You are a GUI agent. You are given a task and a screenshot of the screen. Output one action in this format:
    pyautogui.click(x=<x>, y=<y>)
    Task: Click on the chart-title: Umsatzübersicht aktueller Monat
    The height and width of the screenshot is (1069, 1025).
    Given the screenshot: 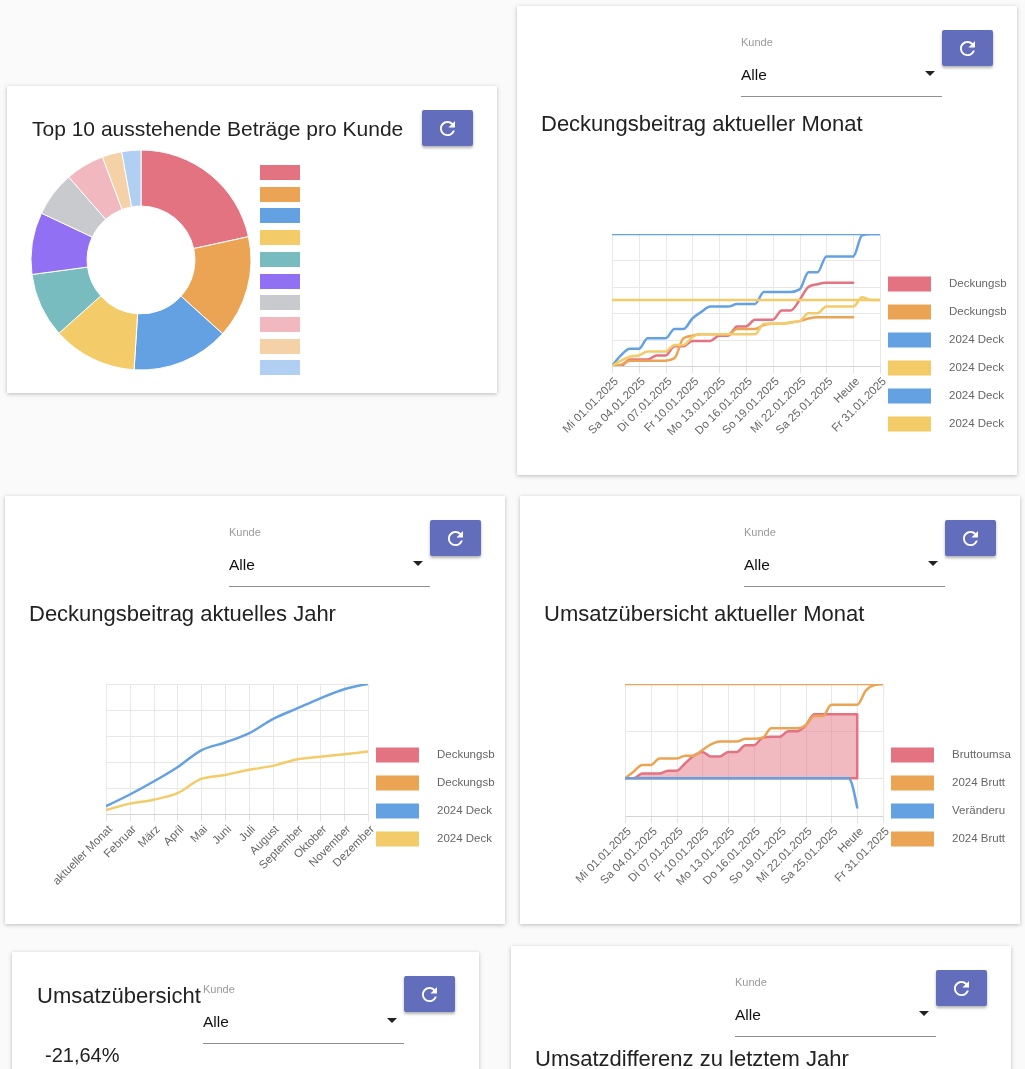 What is the action you would take?
    pyautogui.click(x=704, y=613)
    